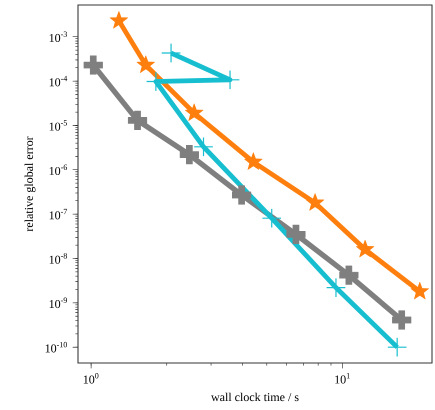  What do you see at coordinates (91, 378) in the screenshot?
I see `x-tick-label: 10$^{0}$` at bounding box center [91, 378].